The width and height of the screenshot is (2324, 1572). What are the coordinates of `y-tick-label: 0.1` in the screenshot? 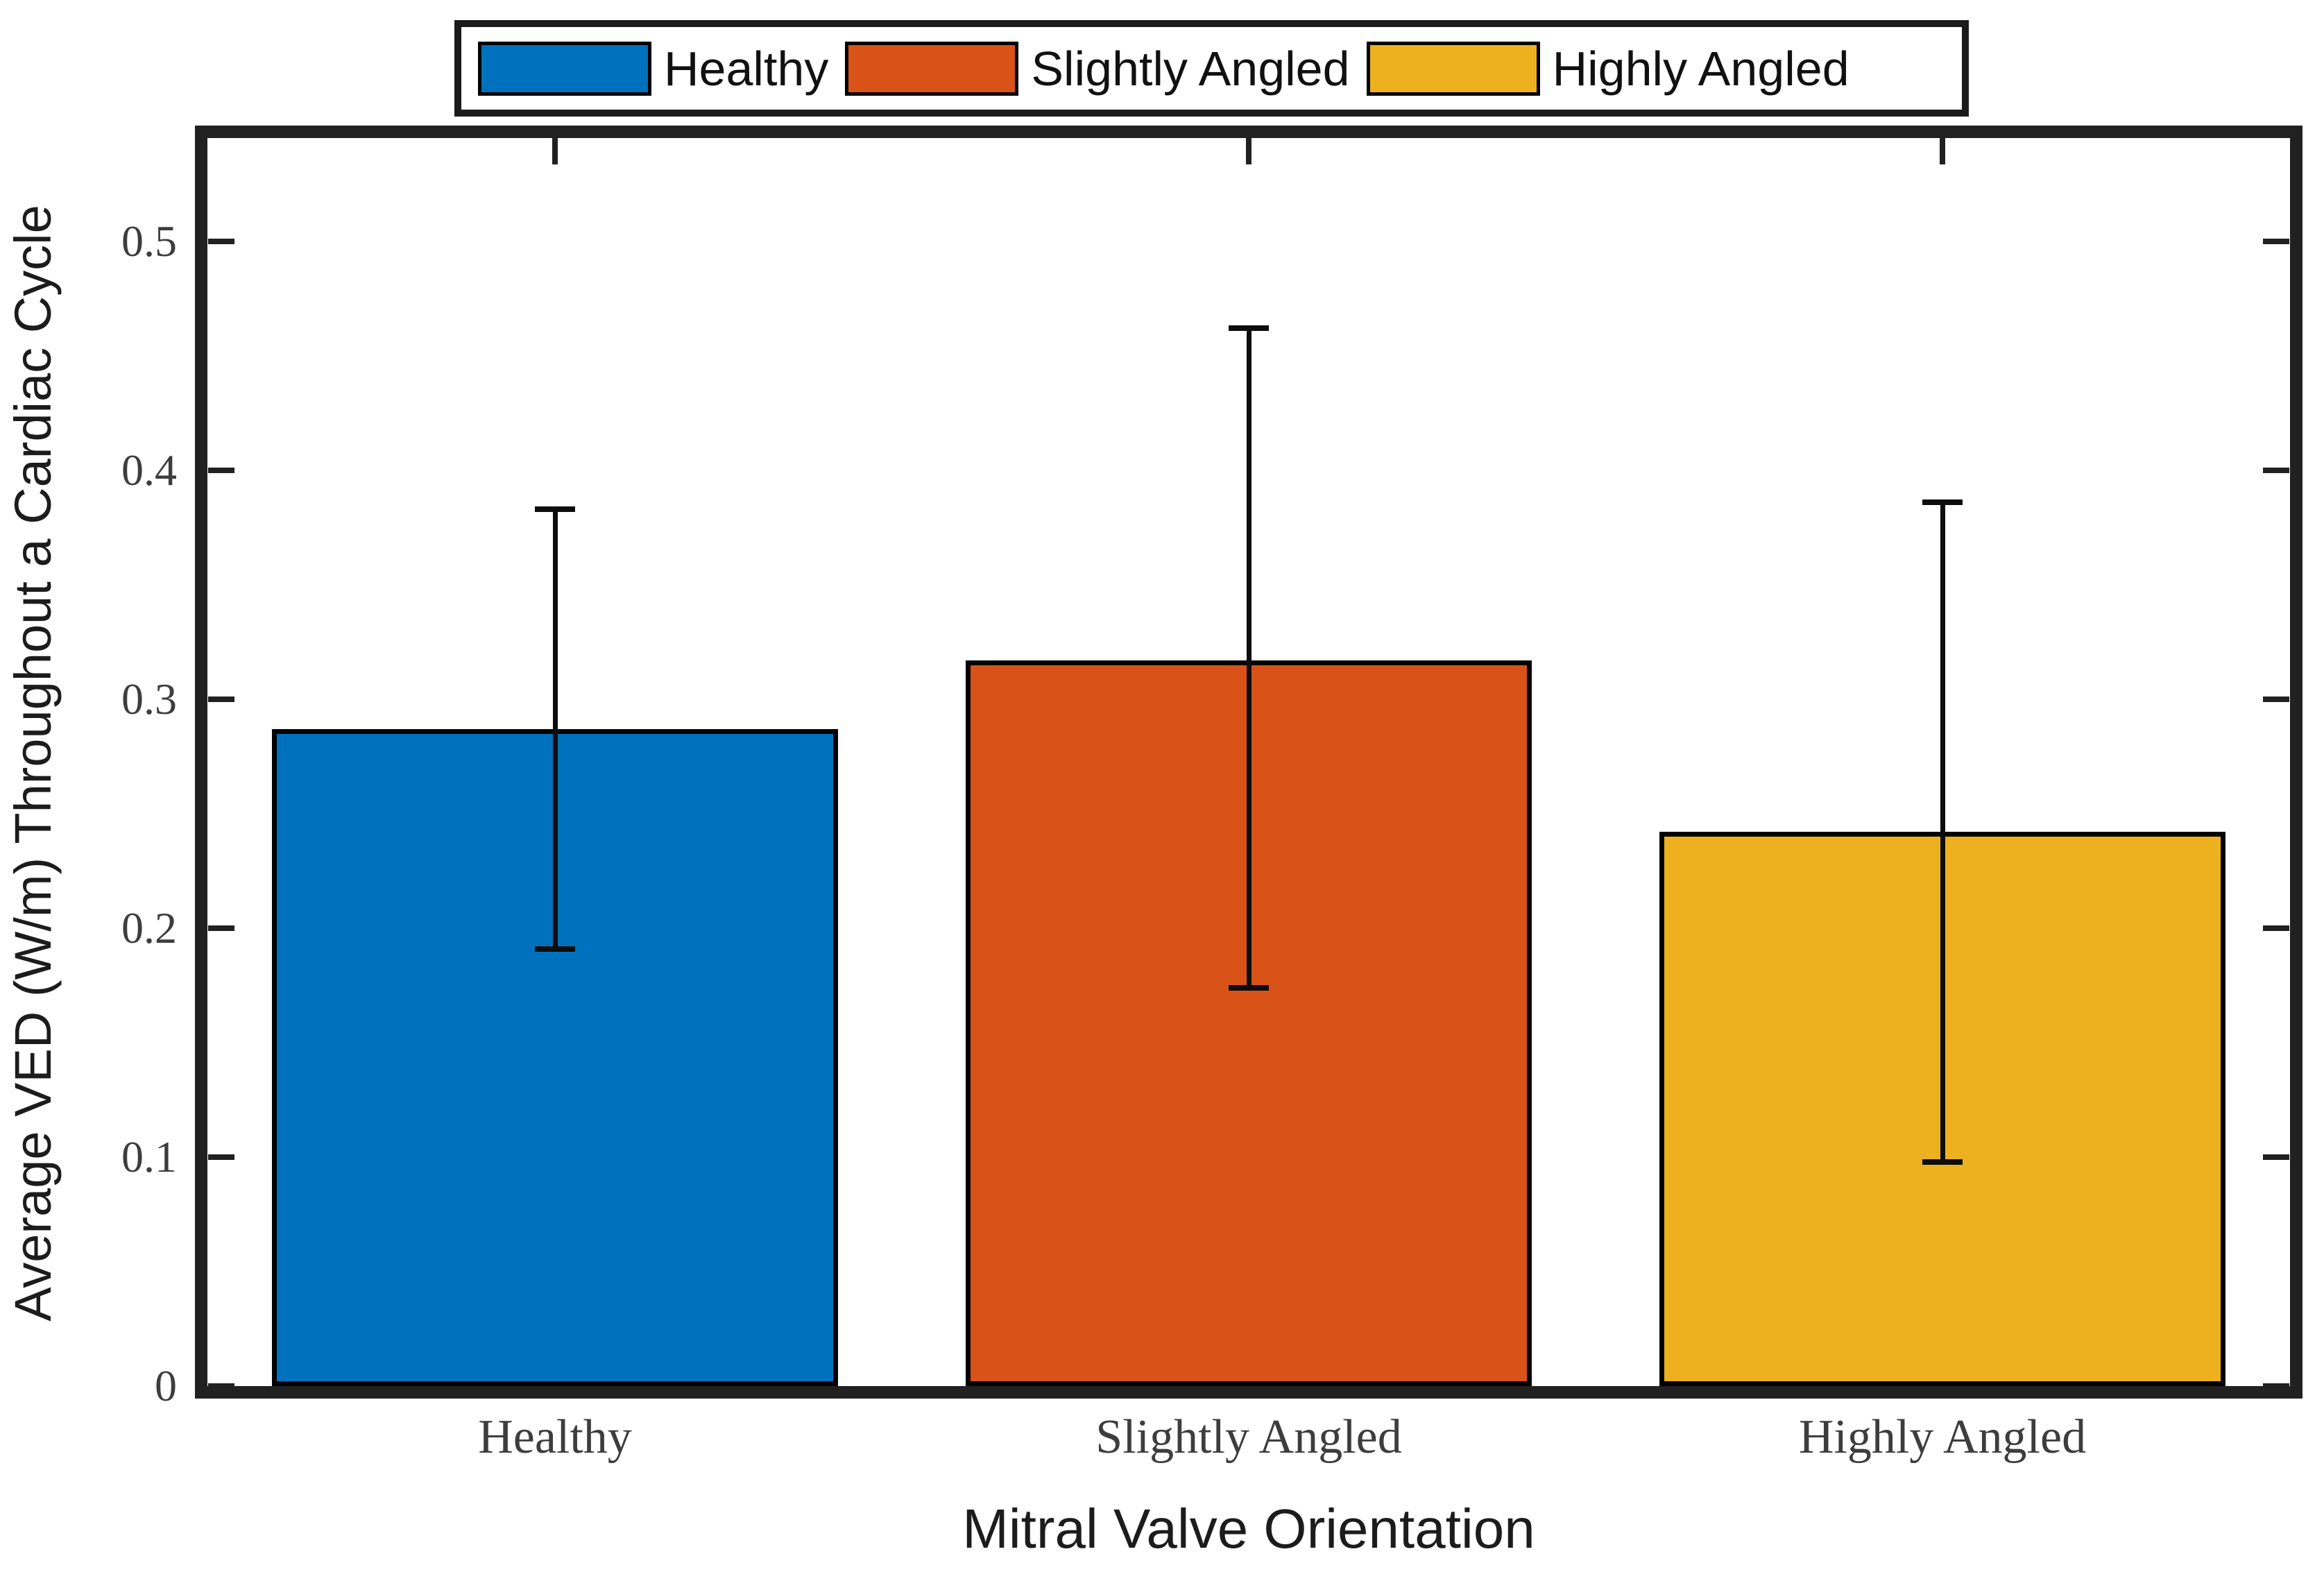 It's located at (149, 1156).